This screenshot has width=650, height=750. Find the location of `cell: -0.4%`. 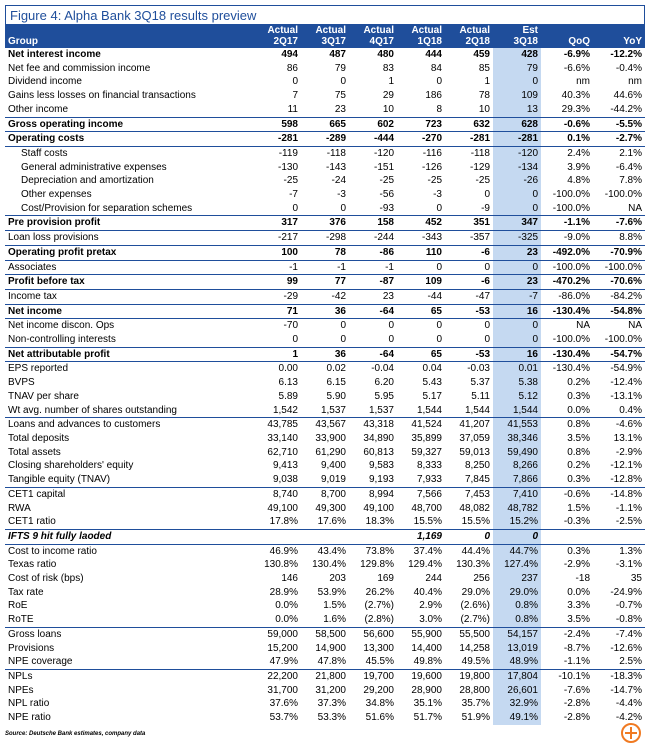

cell: -0.4% is located at coordinates (628, 68).